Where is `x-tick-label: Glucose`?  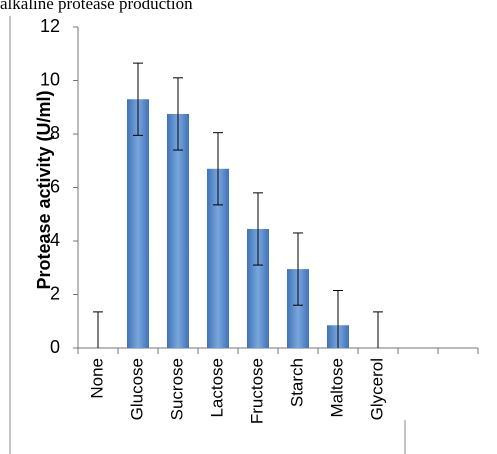
x-tick-label: Glucose is located at coordinates (136, 389).